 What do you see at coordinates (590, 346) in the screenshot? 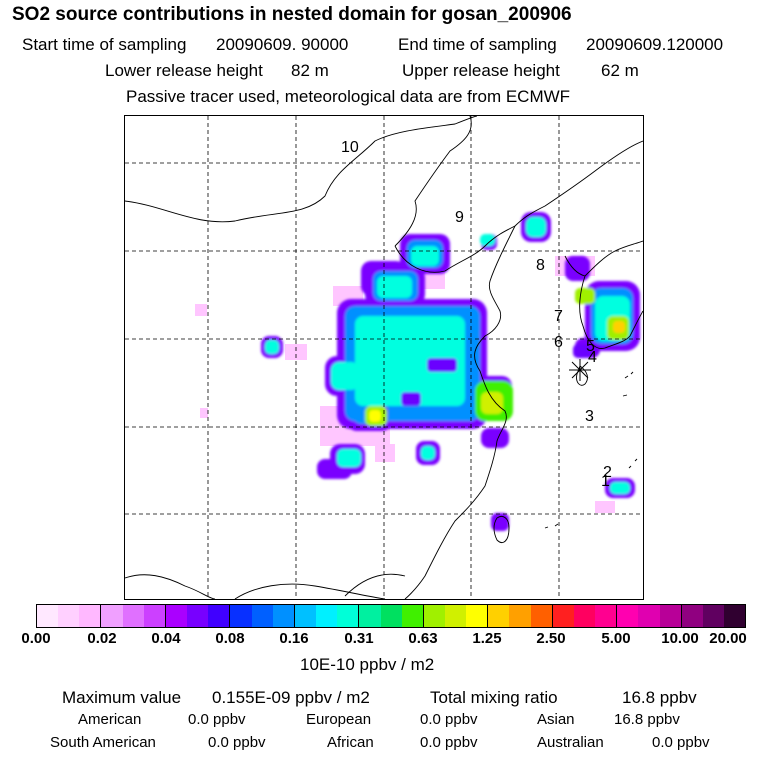
I see `track-label-5: 5` at bounding box center [590, 346].